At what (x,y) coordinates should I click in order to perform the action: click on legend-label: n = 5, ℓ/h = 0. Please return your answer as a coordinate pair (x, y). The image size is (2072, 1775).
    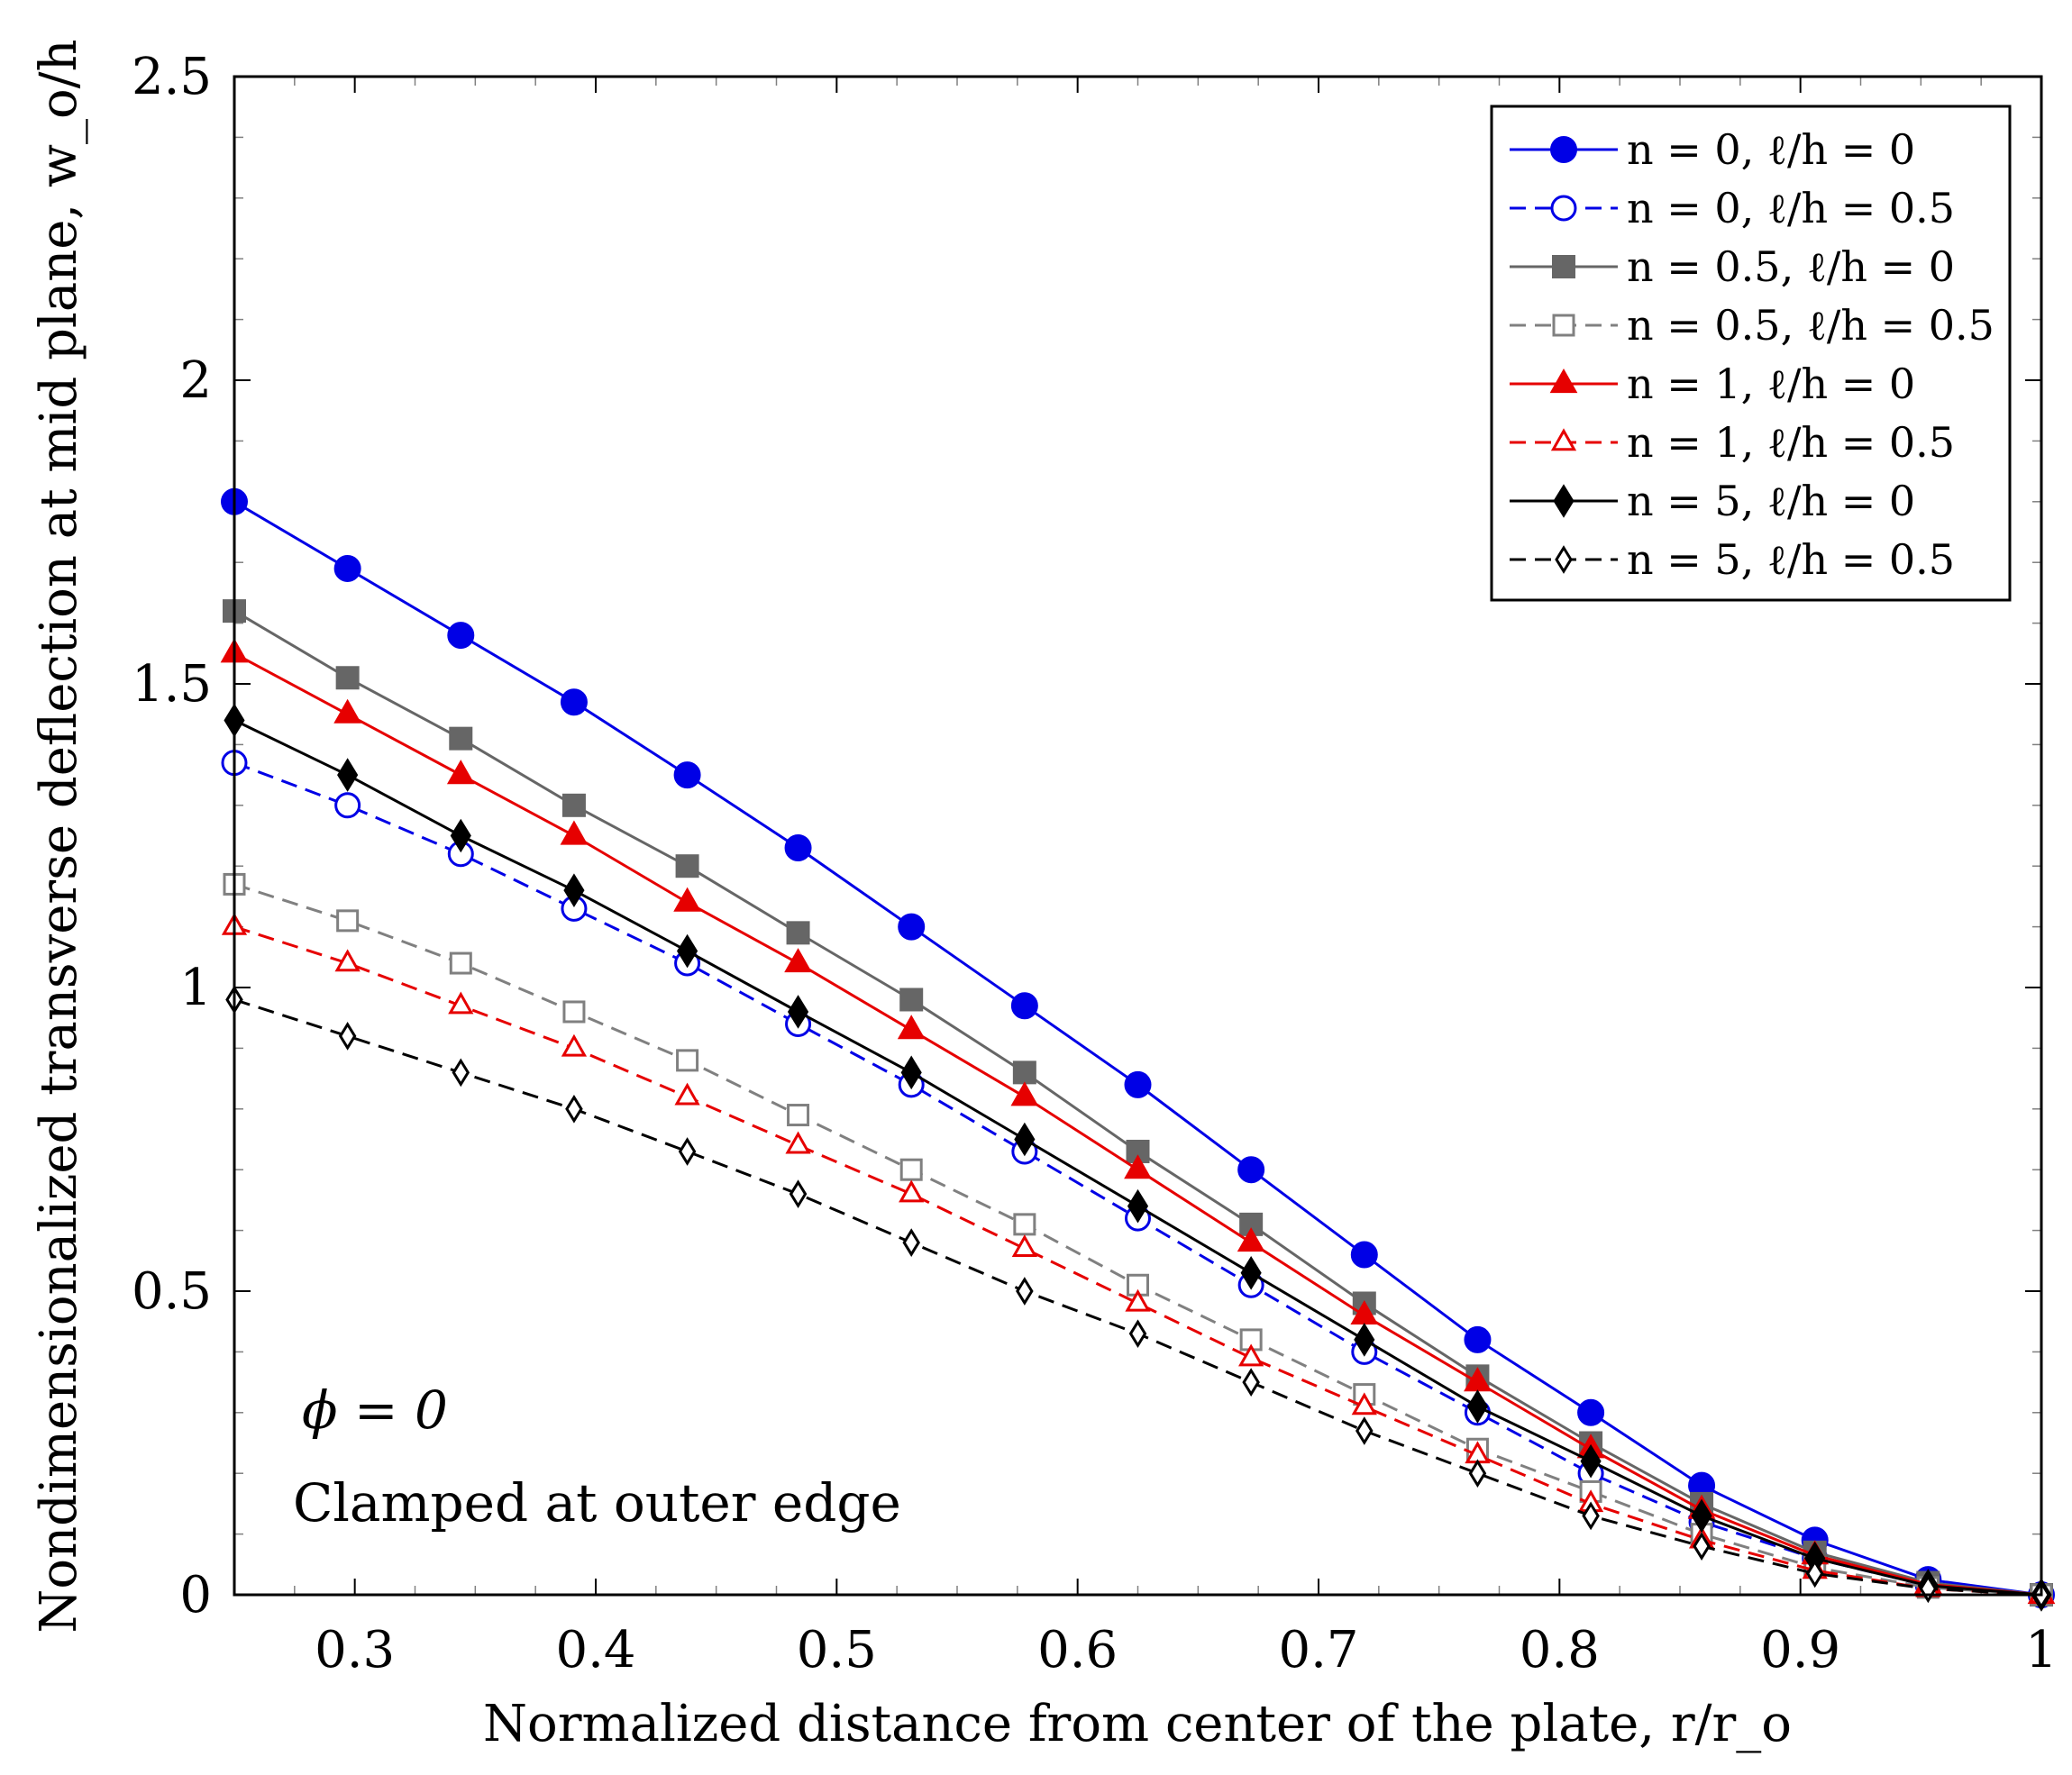
    Looking at the image, I should click on (1771, 501).